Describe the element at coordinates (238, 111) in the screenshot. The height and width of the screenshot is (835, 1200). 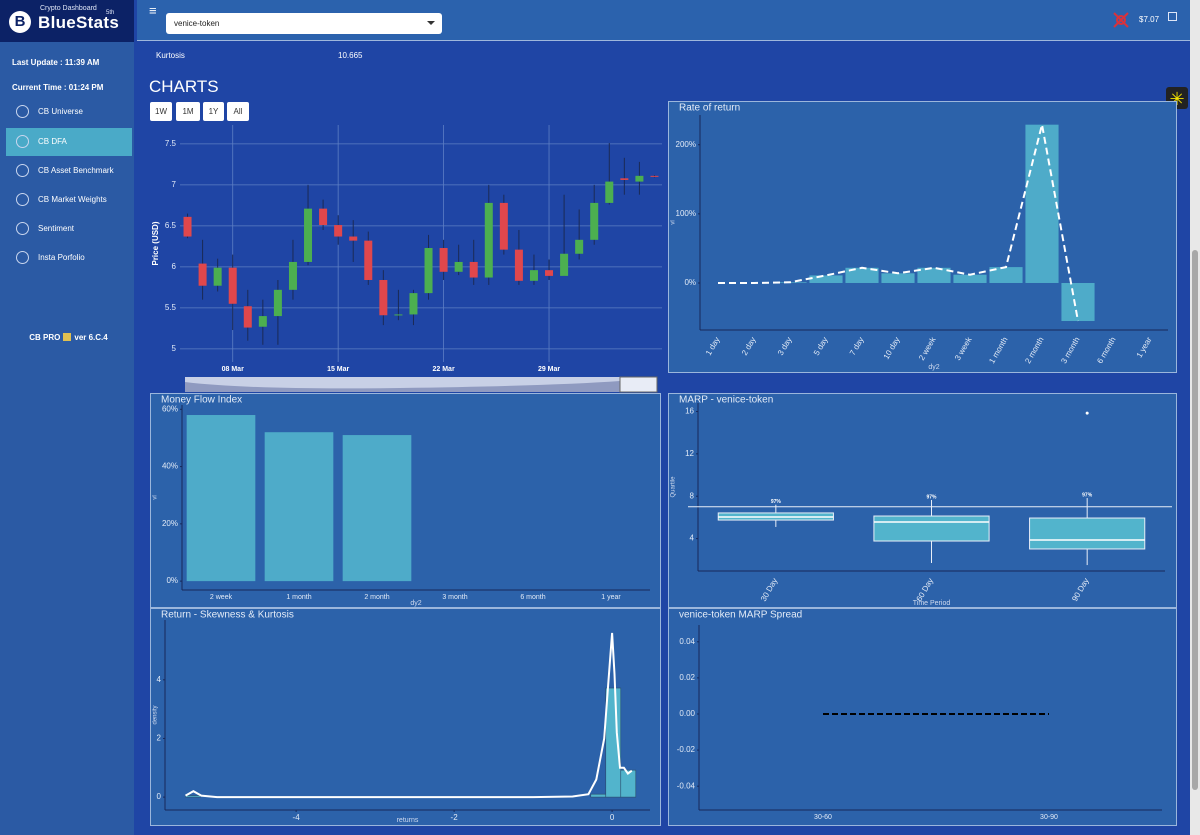
I see `range-button: All` at that location.